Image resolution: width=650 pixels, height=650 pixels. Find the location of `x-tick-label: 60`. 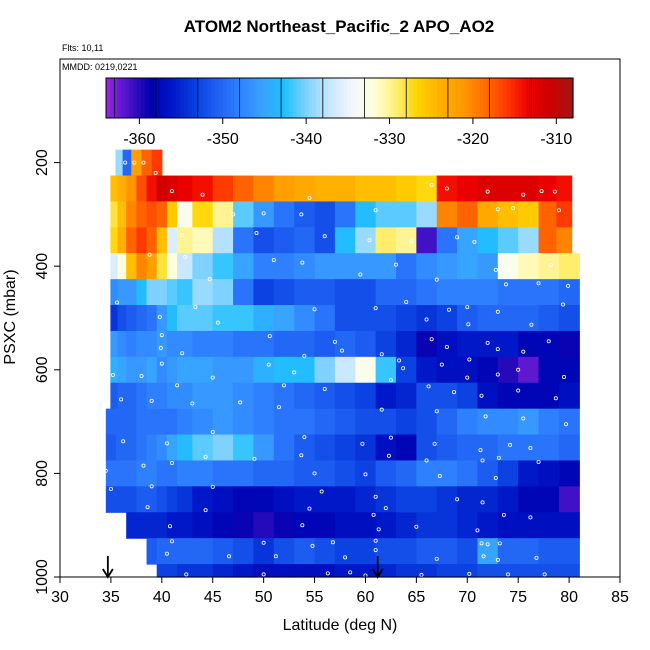

x-tick-label: 60 is located at coordinates (366, 597).